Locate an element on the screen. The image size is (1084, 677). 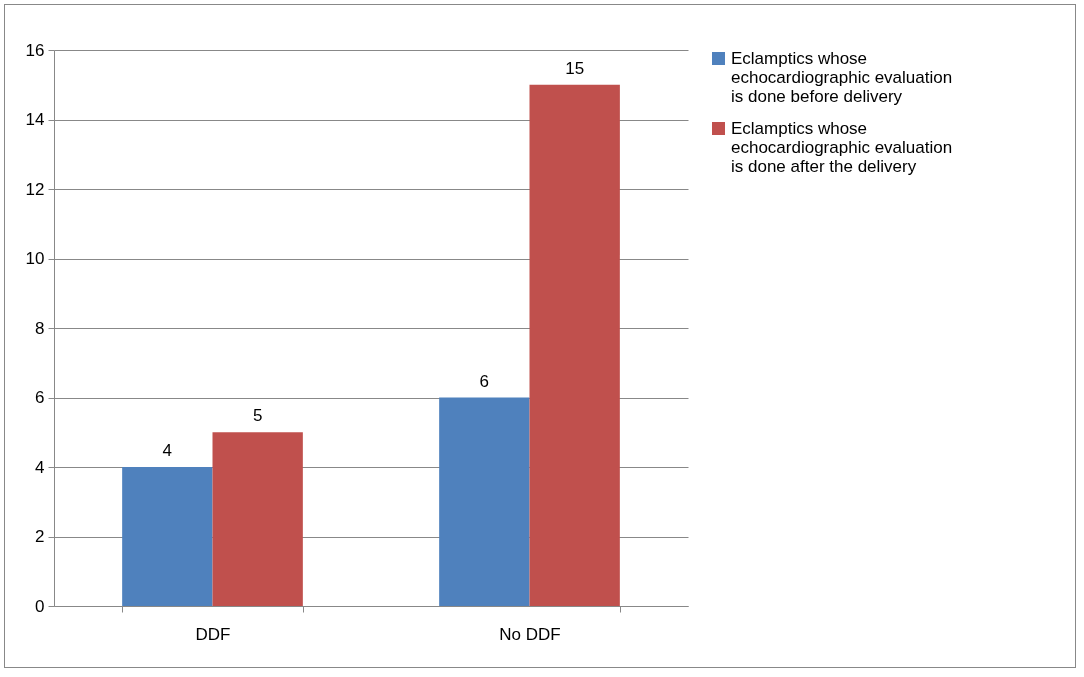
y-tick-label: 0 is located at coordinates (40, 606).